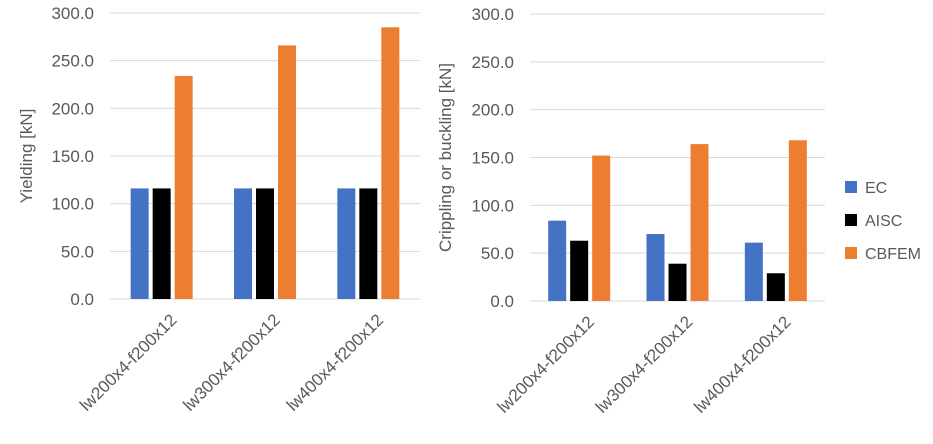 The height and width of the screenshot is (444, 933). What do you see at coordinates (851, 220) in the screenshot?
I see `legend-swatch-aisc` at bounding box center [851, 220].